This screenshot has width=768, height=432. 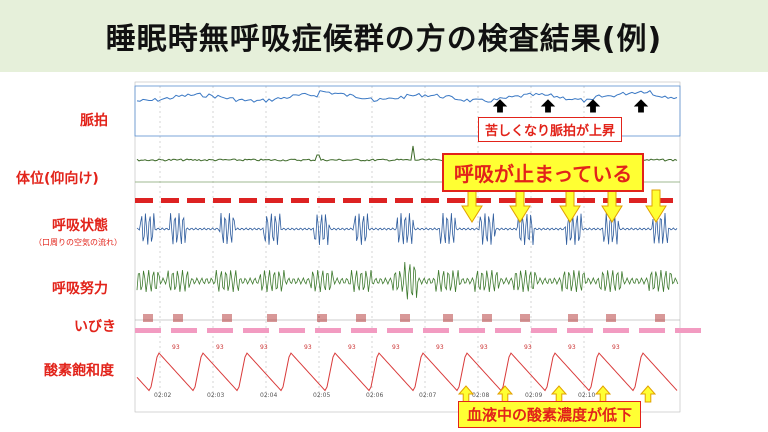 I want to click on apnea-arrows, so click(x=564, y=206).